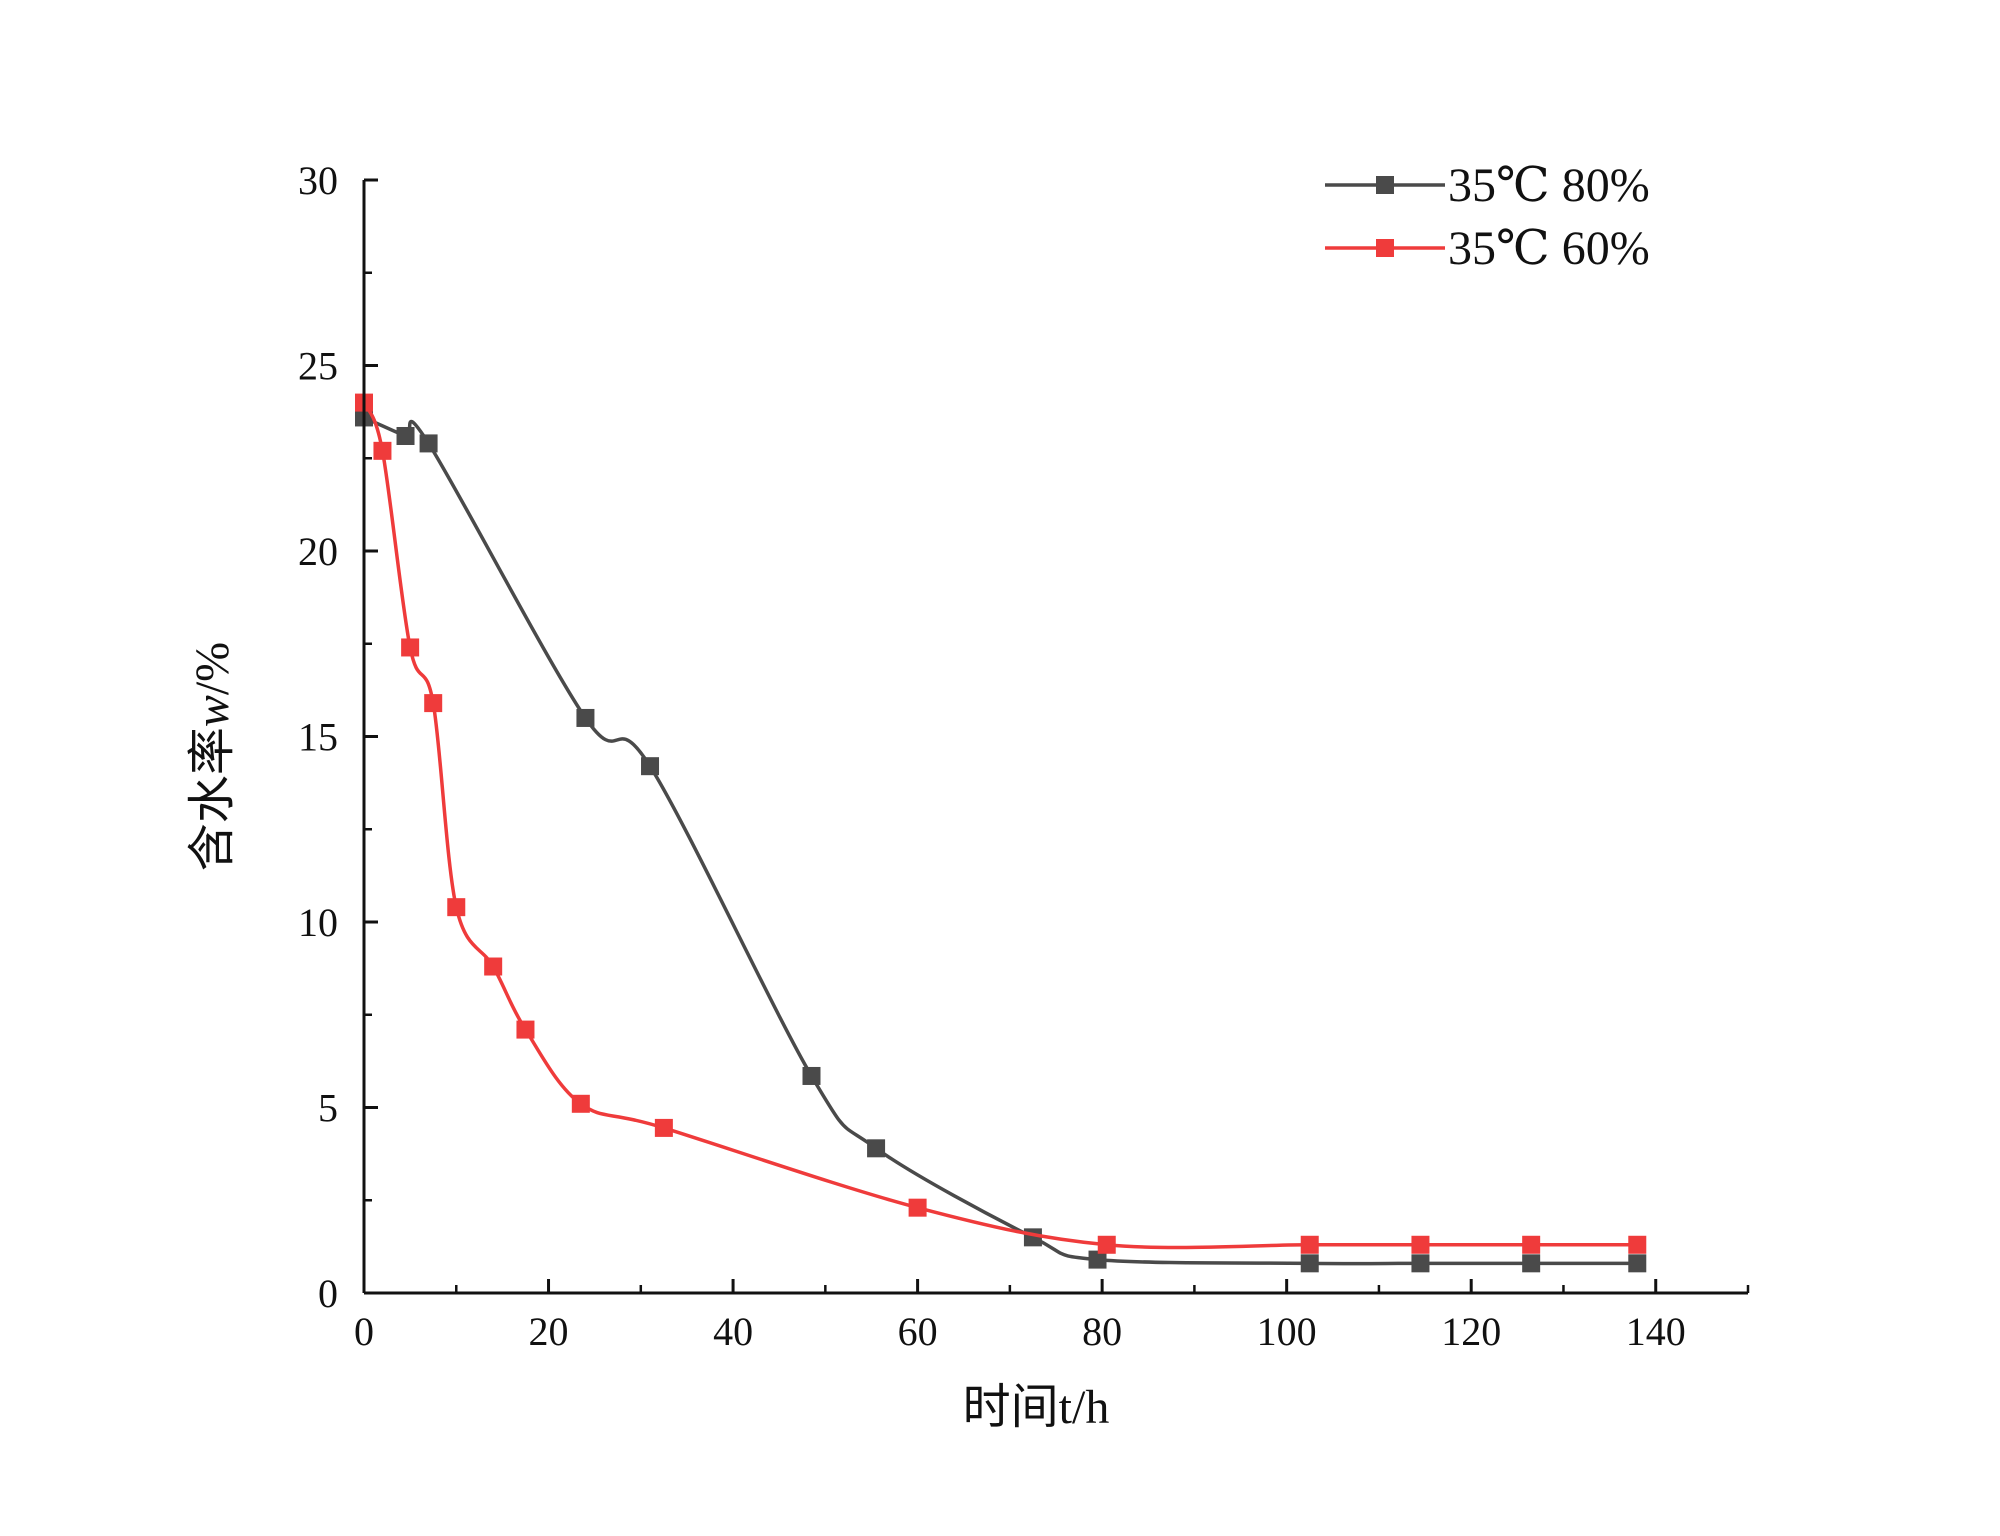 The height and width of the screenshot is (1536, 2000). I want to click on x-axis-ticks: 0 20 40 60 80 100 120 140, so click(1052, 1316).